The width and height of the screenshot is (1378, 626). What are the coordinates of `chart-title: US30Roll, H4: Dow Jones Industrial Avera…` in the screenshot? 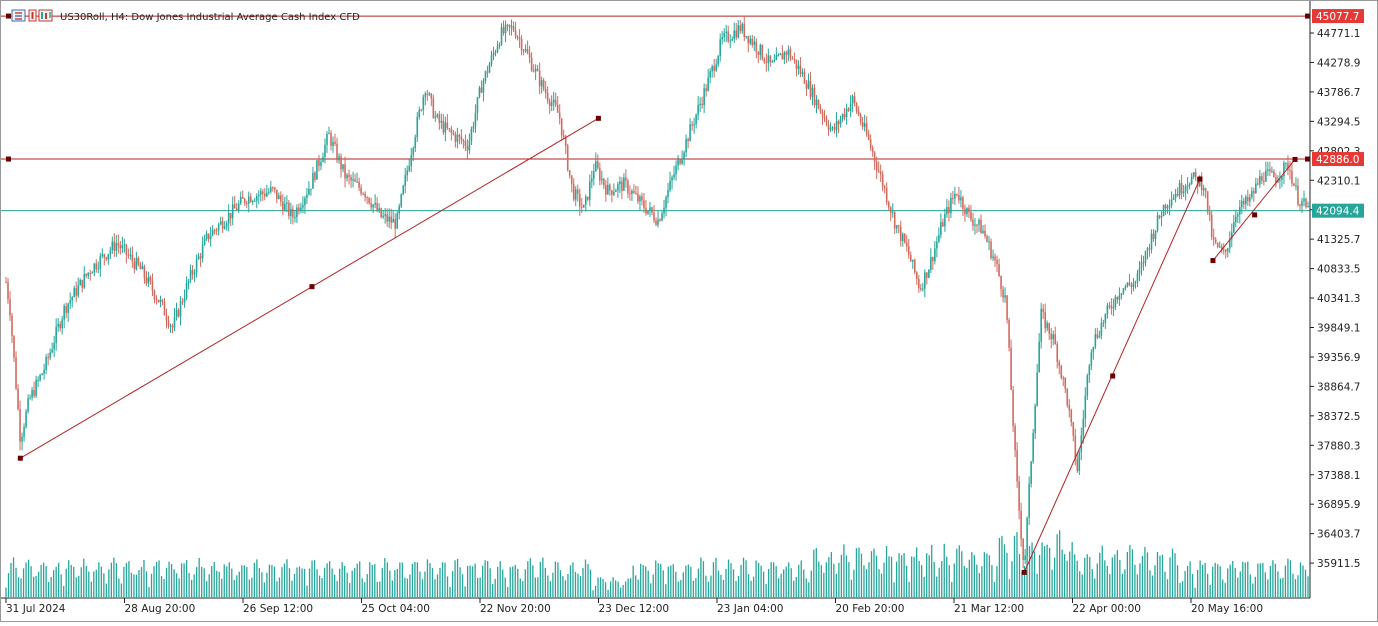 It's located at (210, 17).